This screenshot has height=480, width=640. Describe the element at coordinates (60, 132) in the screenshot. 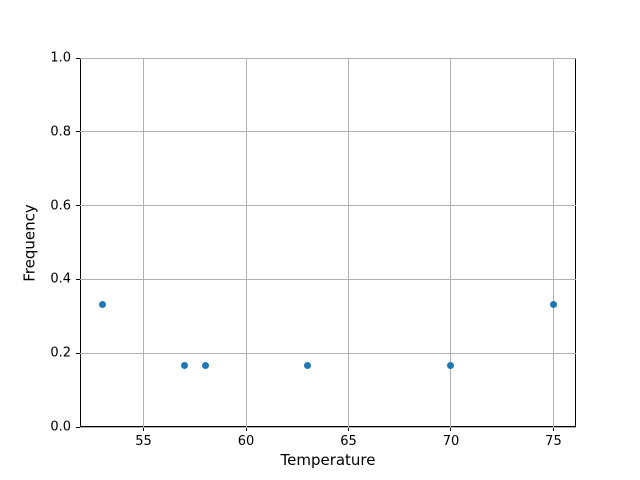

I see `y-tick-label: 0.8` at that location.